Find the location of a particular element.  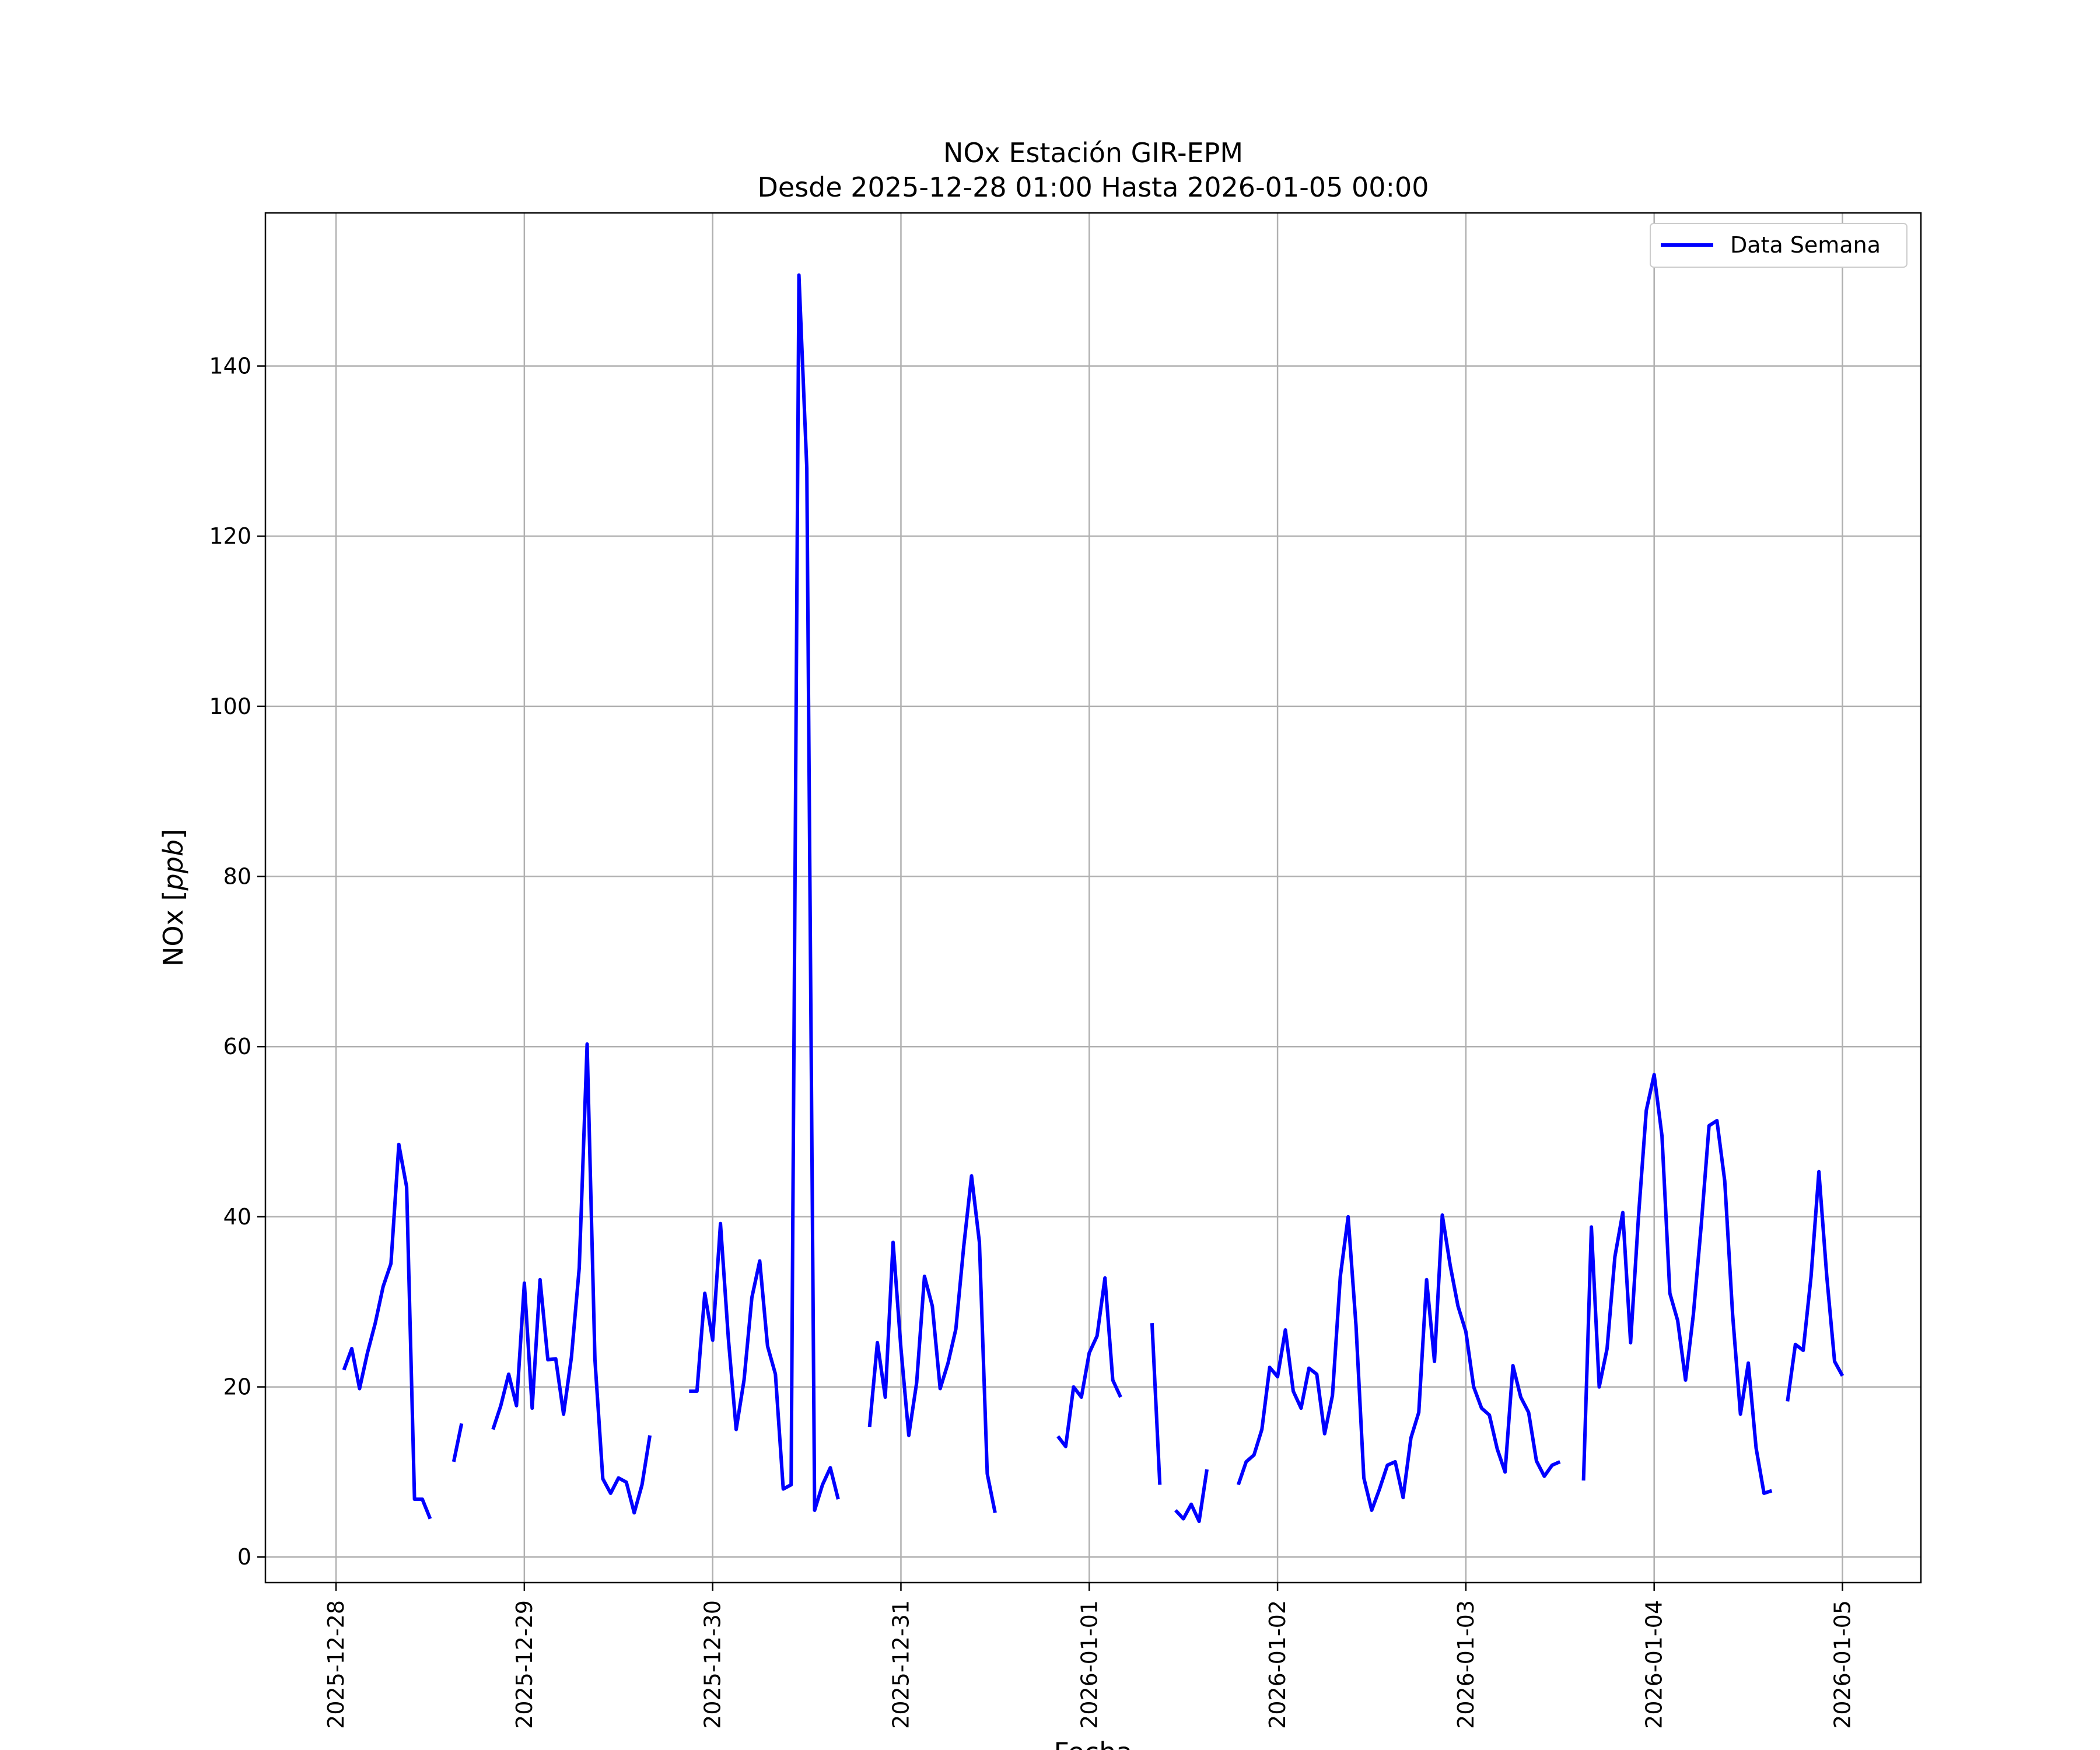

x-tick-label: 2026-01-05 is located at coordinates (1842, 1664).